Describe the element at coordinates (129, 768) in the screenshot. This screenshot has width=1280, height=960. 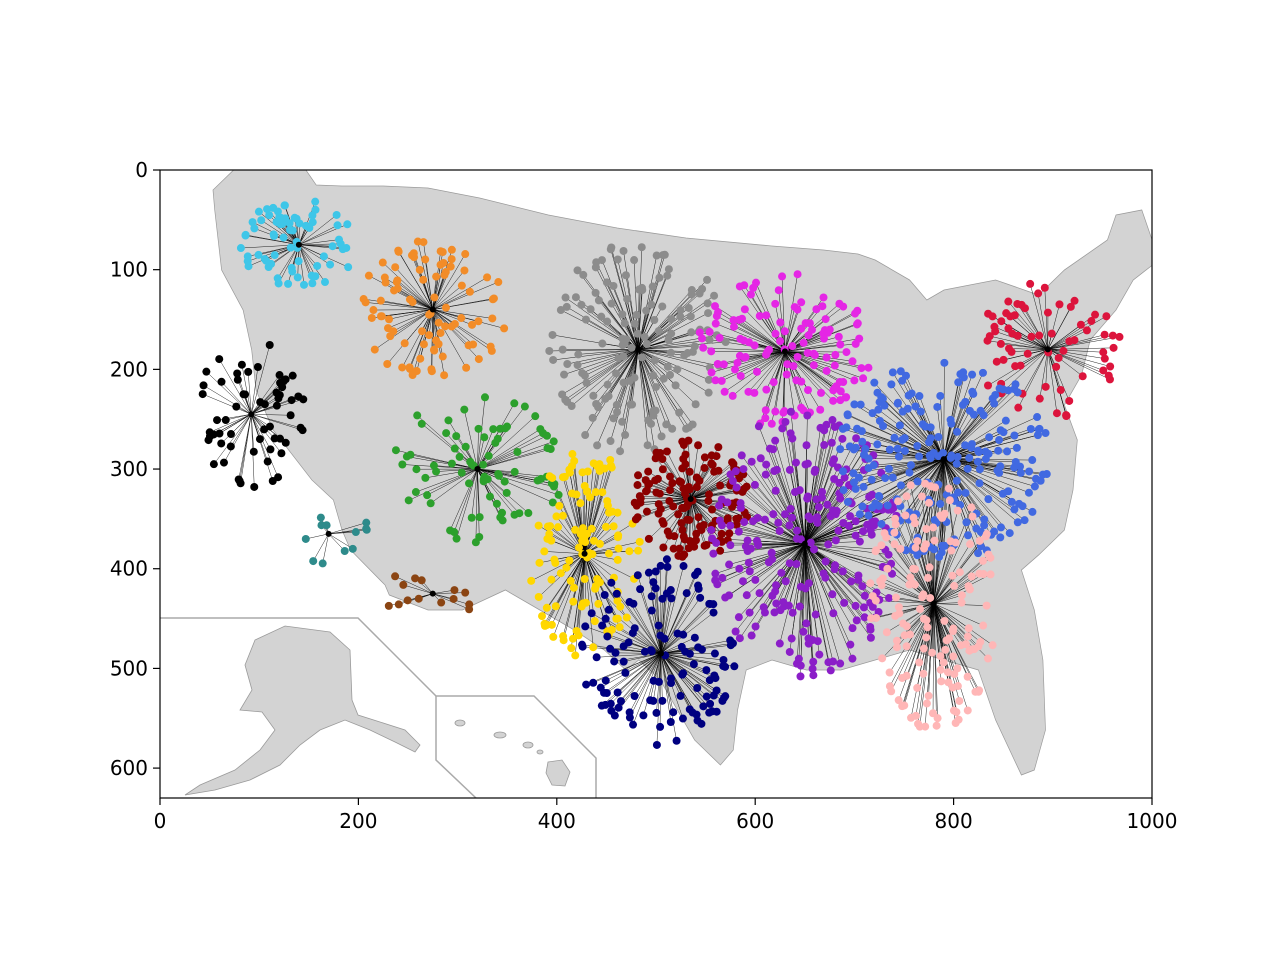
I see `y-tick-label: 600` at that location.